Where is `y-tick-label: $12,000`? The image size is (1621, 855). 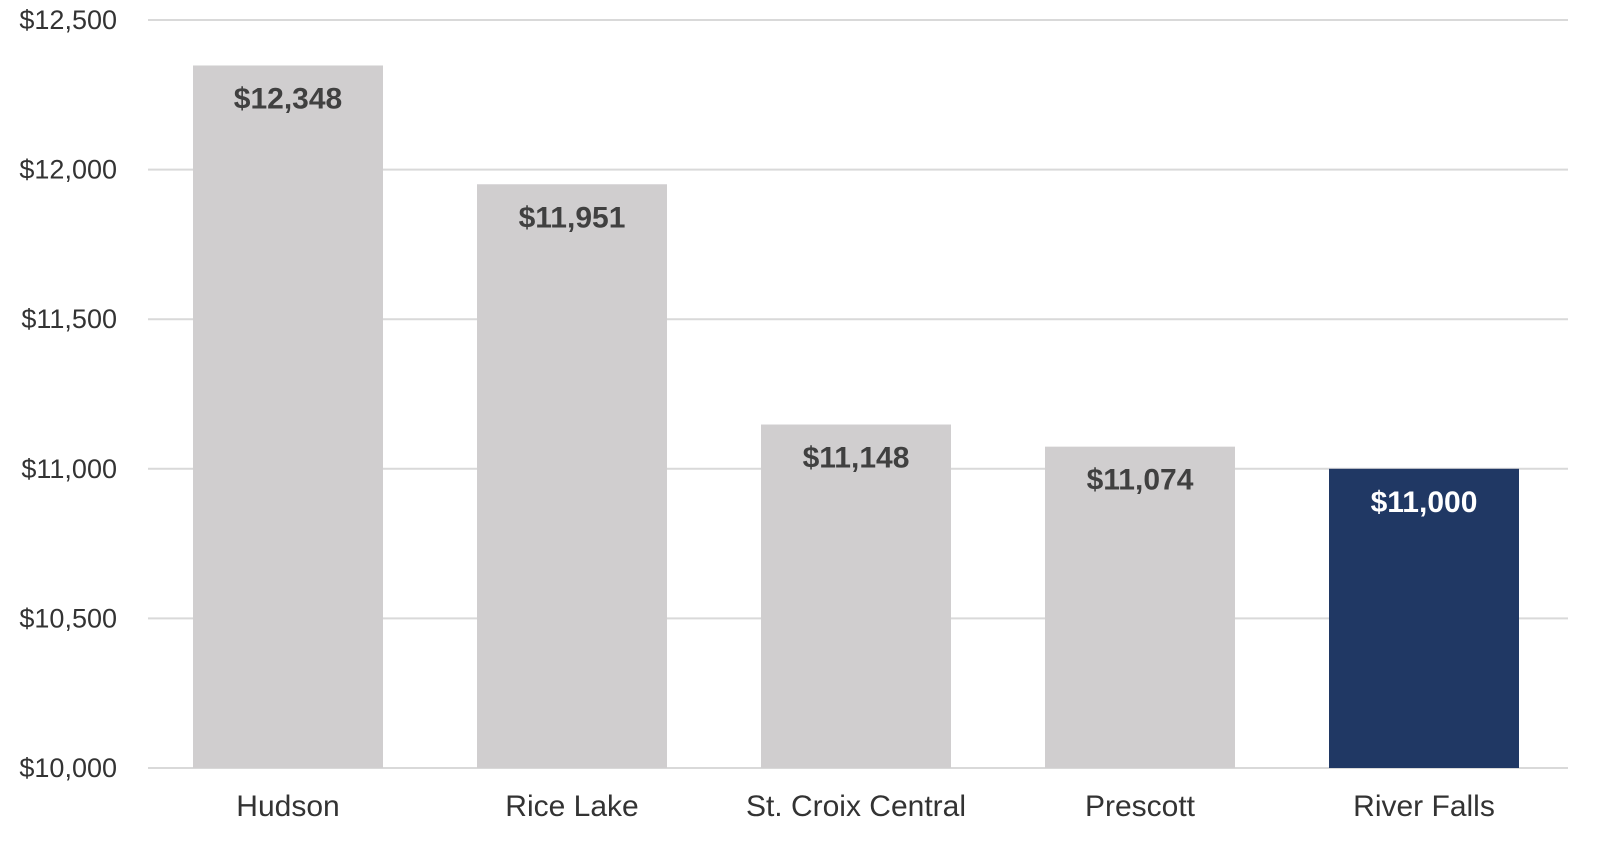
y-tick-label: $12,000 is located at coordinates (68, 170).